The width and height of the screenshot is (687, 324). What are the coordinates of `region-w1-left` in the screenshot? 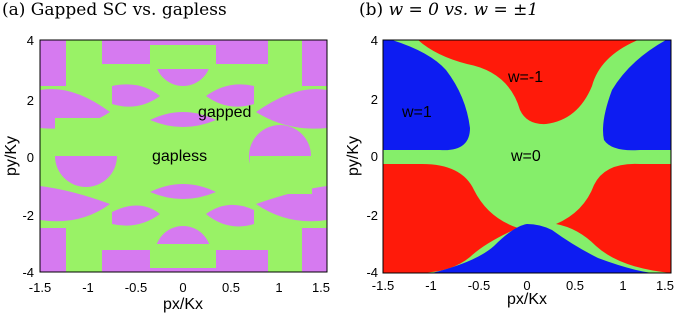 It's located at (426, 95).